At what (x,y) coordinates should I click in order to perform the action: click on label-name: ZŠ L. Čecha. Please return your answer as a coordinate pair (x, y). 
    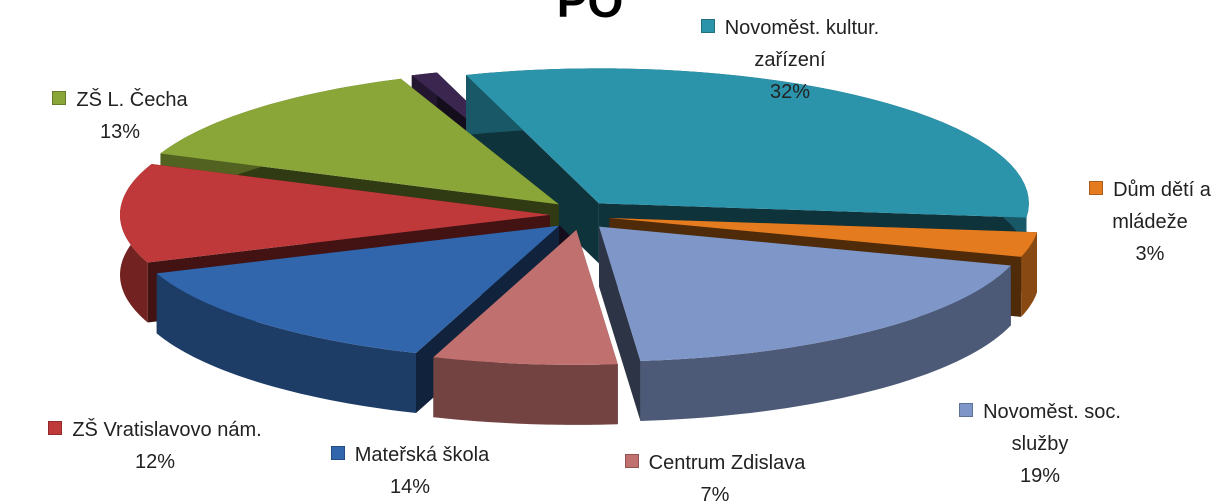
    Looking at the image, I should click on (135, 100).